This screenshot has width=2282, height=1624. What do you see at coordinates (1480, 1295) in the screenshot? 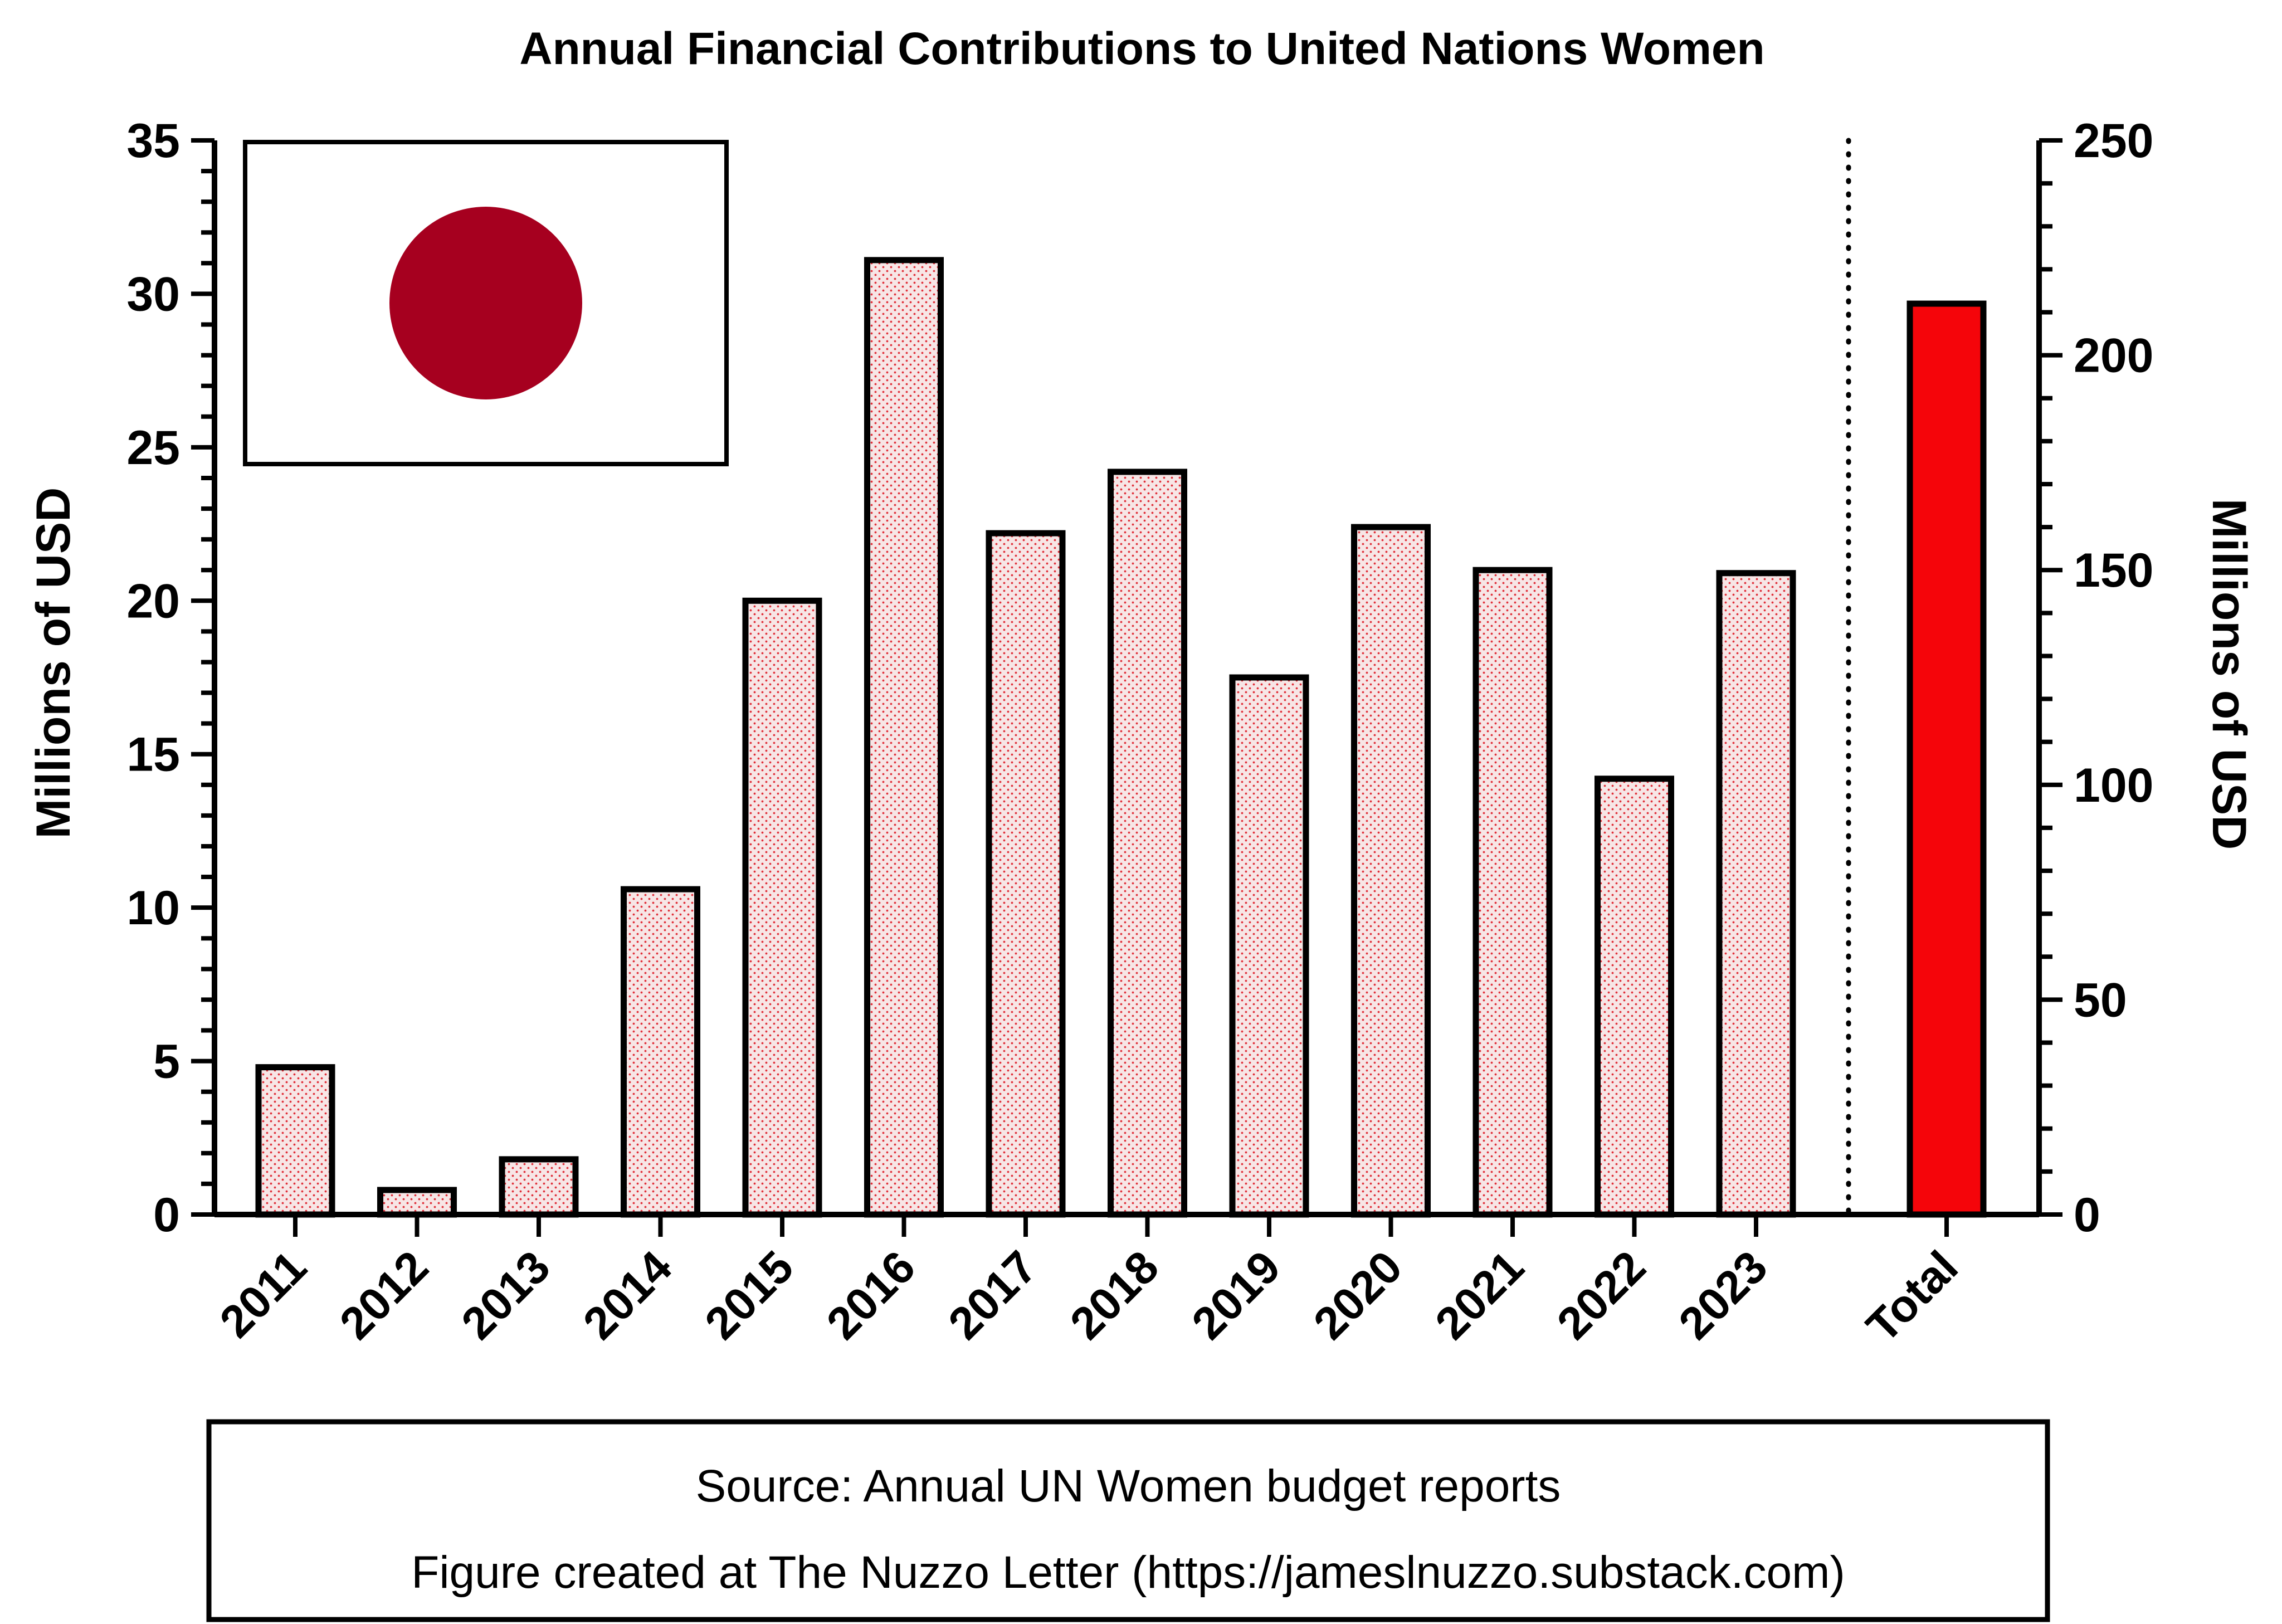
I see `x-tick-label-2021: 2021` at bounding box center [1480, 1295].